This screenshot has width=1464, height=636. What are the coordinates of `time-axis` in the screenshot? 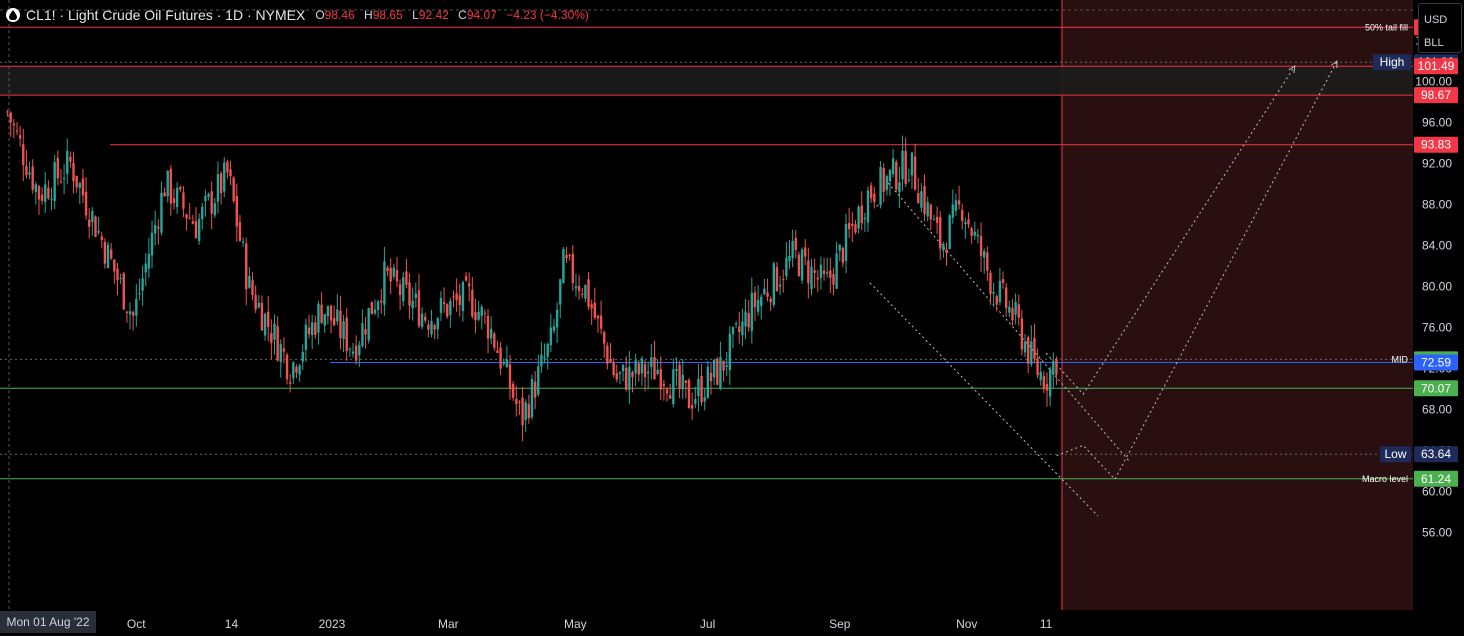 It's located at (732, 623).